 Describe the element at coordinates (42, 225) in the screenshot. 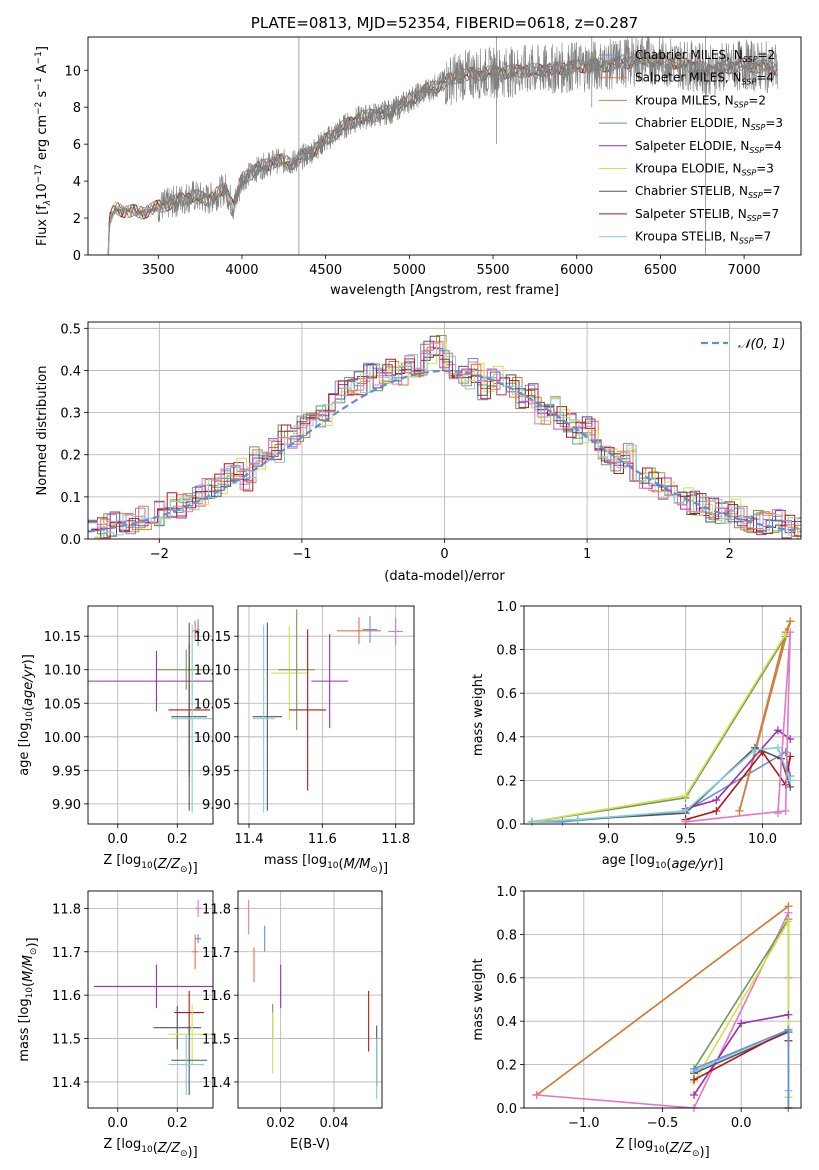

I see `y-label-part: Flux [f` at that location.